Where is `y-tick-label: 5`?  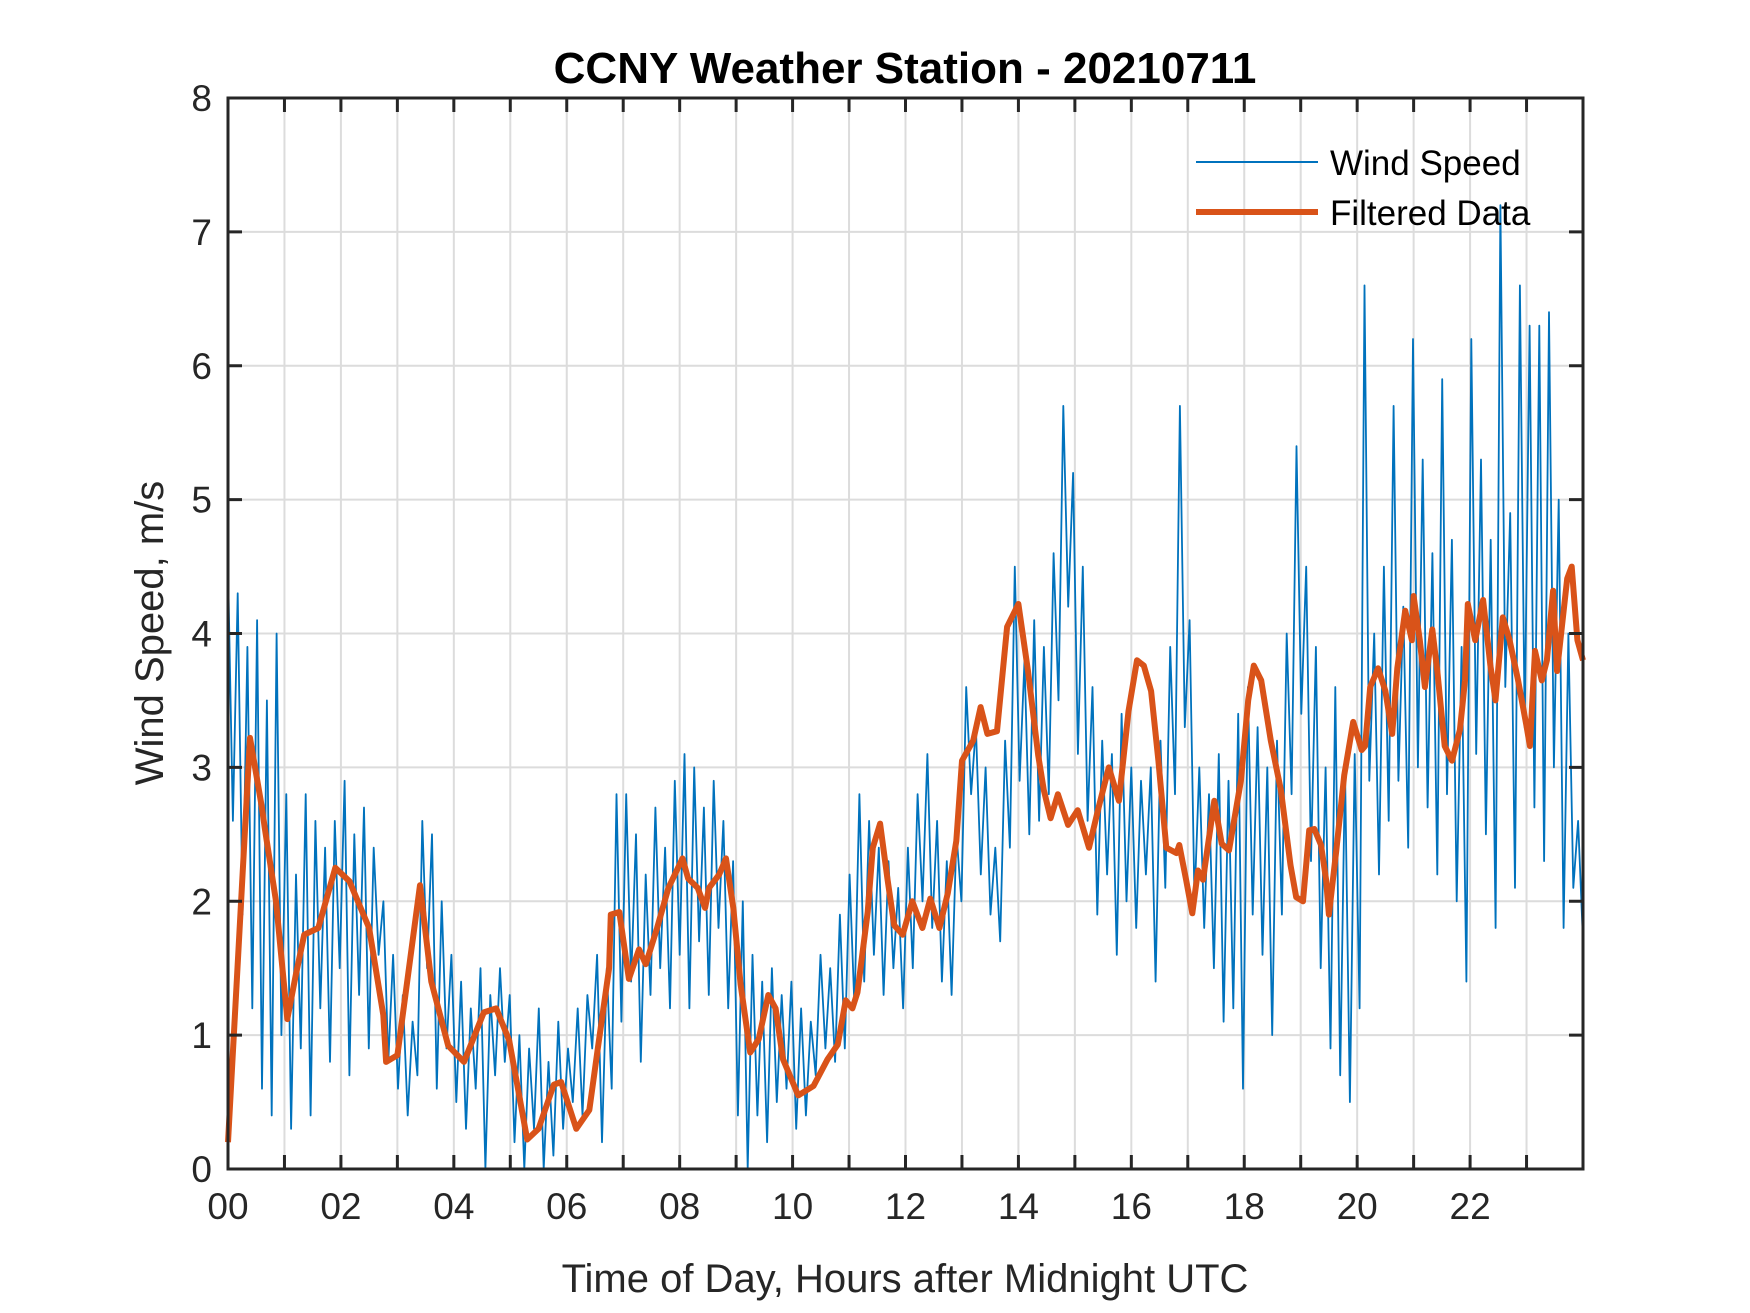
y-tick-label: 5 is located at coordinates (201, 500).